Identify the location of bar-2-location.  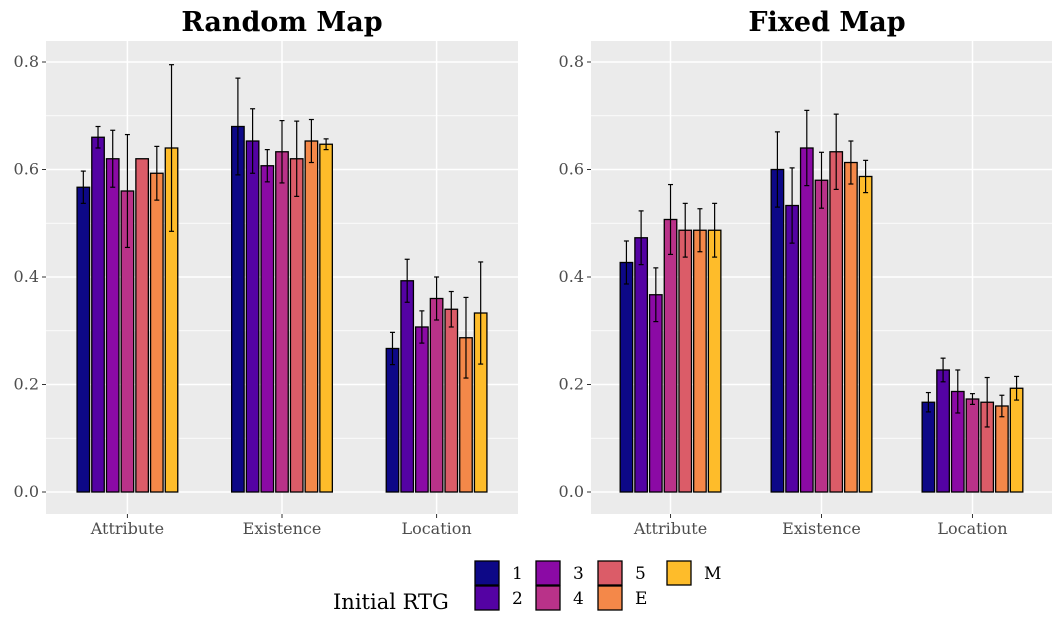
(407, 386).